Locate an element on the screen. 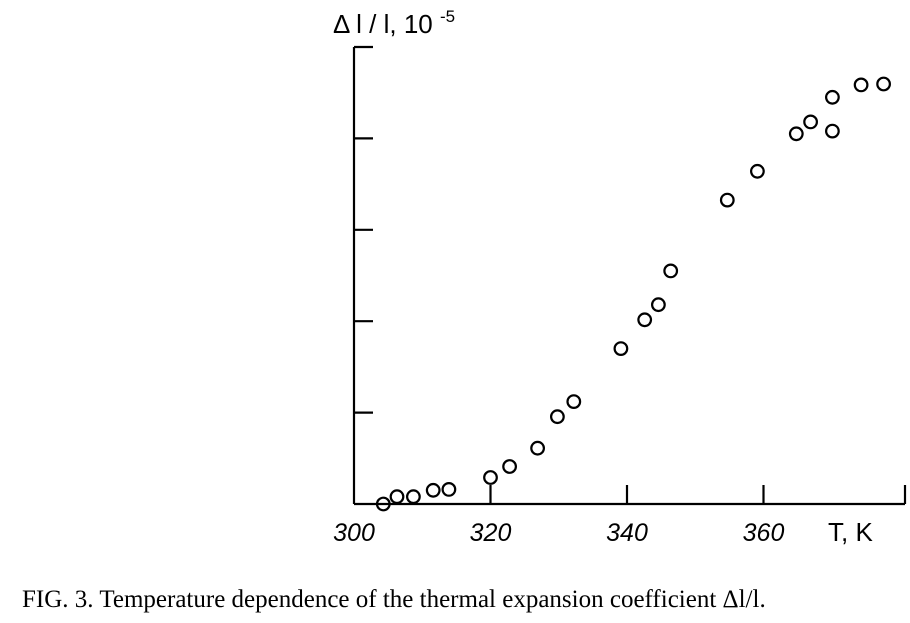  y-axis-label-text: Δ l / l, 10 is located at coordinates (383, 24).